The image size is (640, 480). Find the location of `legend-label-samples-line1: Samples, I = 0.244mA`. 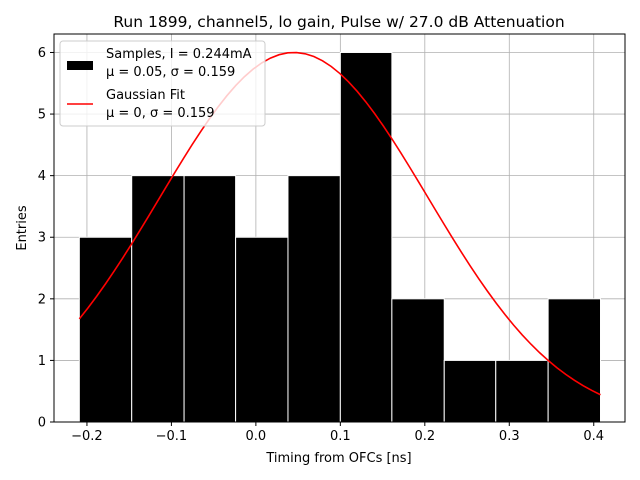

legend-label-samples-line1: Samples, I = 0.244mA is located at coordinates (179, 54).